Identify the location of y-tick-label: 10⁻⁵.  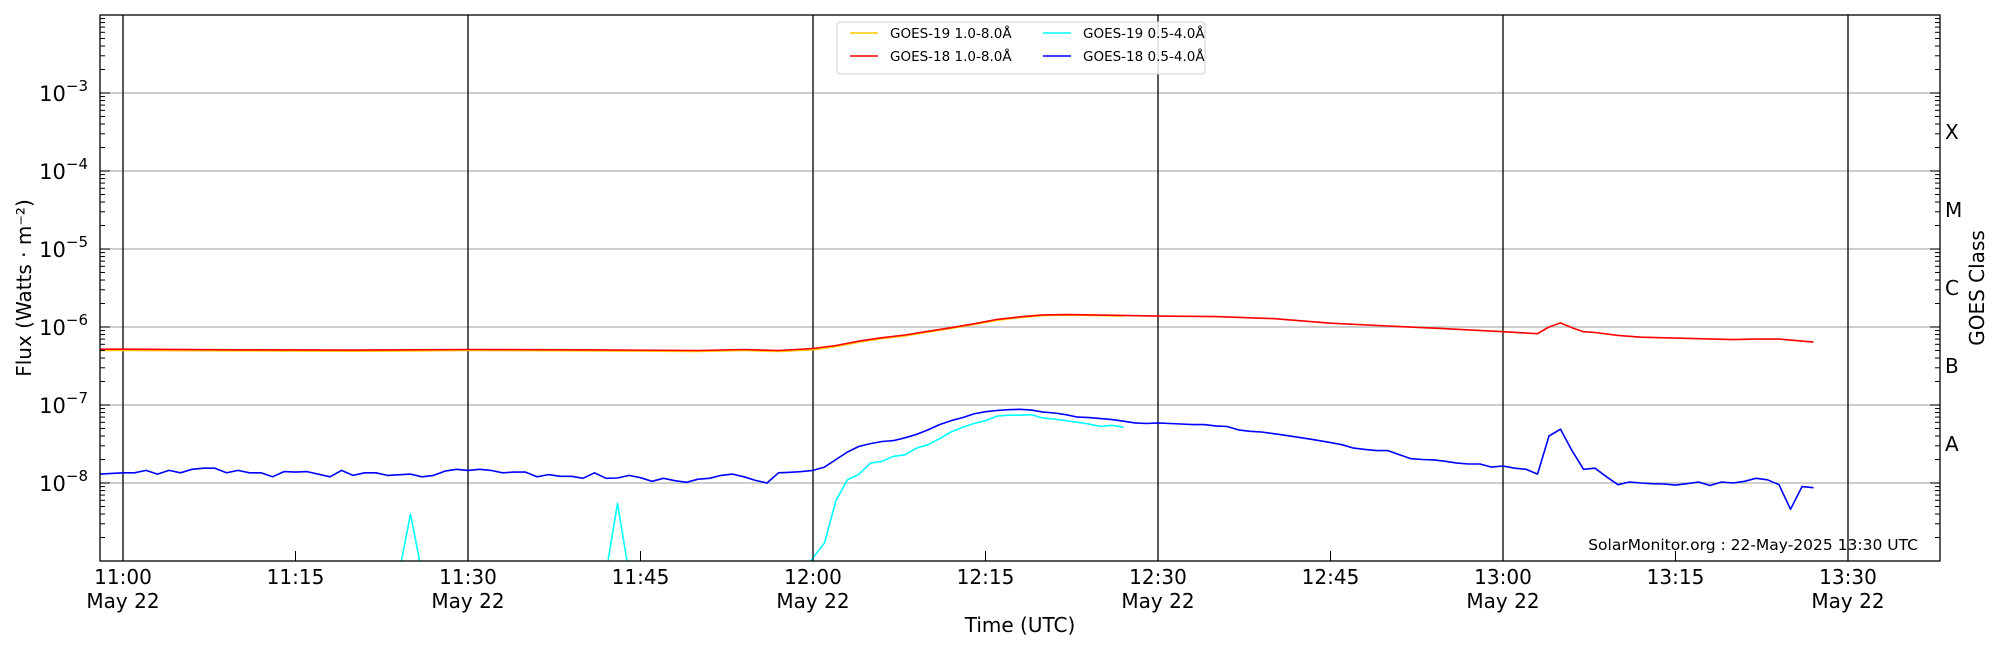
(63, 247).